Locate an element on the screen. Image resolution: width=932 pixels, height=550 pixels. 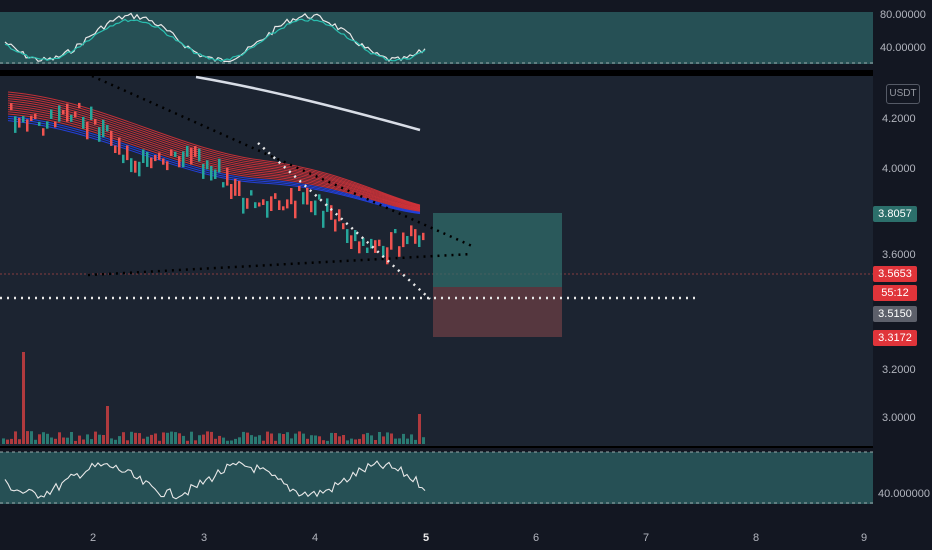
time-tick-2: 2 is located at coordinates (93, 538).